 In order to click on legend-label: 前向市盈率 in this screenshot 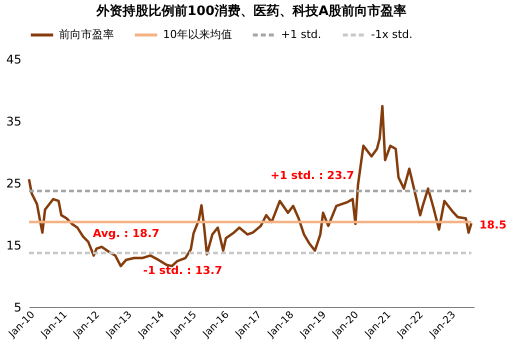, I will do `click(86, 34)`.